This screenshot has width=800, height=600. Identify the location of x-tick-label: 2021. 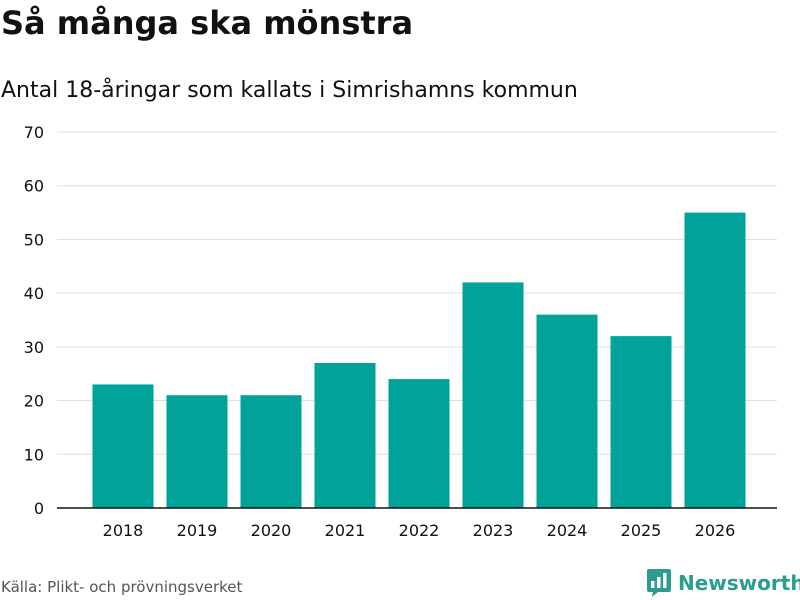
(345, 530).